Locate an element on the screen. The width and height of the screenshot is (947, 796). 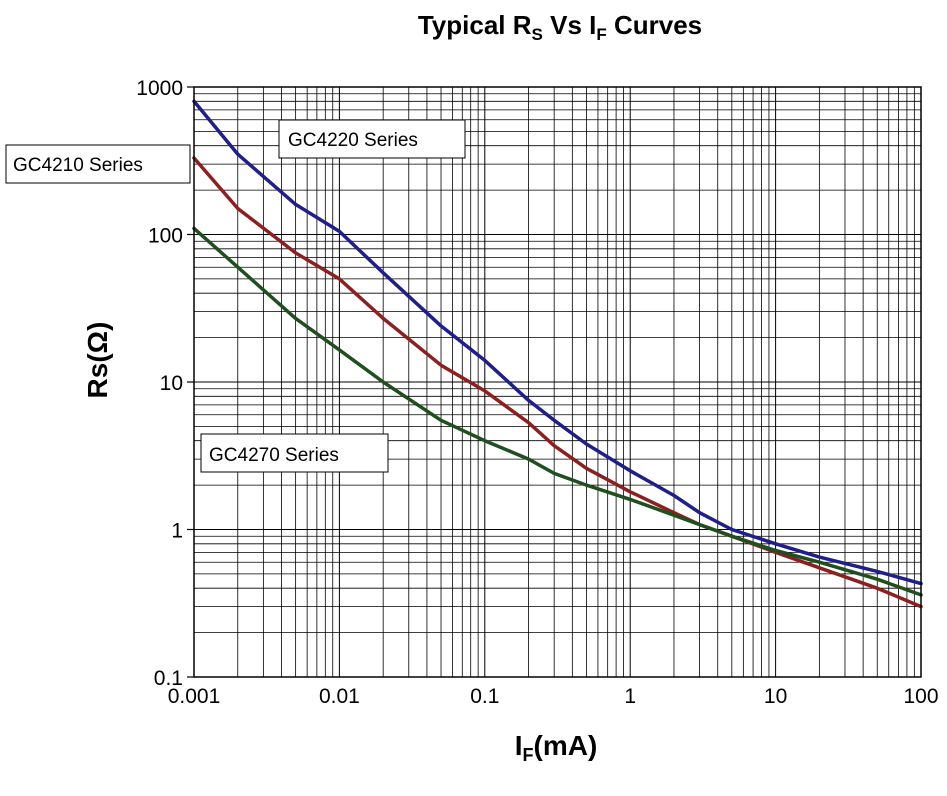
legend-box-gc4220: GC4220 Series is located at coordinates (372, 139).